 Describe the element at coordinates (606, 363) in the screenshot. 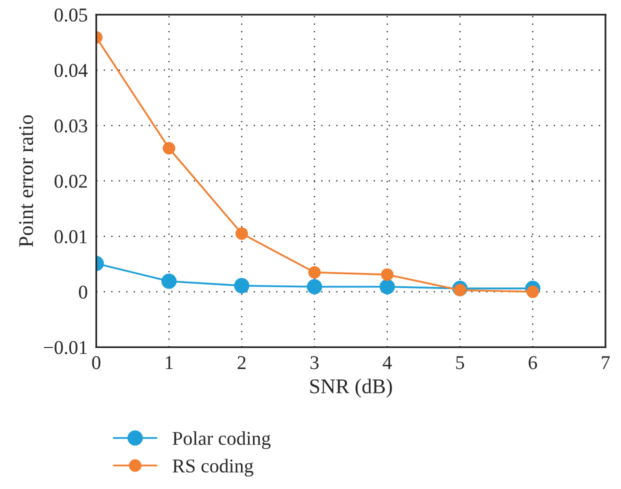

I see `x-tick-label: 7` at that location.